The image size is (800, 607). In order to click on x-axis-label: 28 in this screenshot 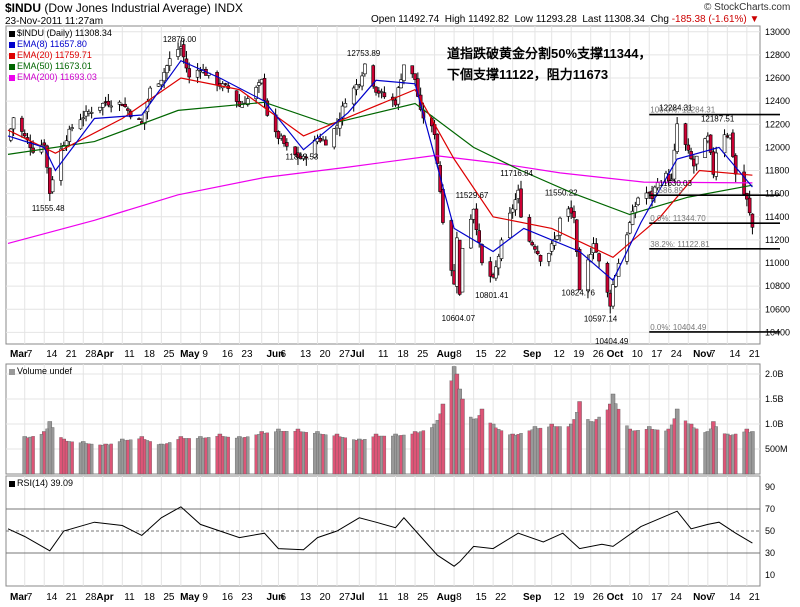, I will do `click(91, 354)`.